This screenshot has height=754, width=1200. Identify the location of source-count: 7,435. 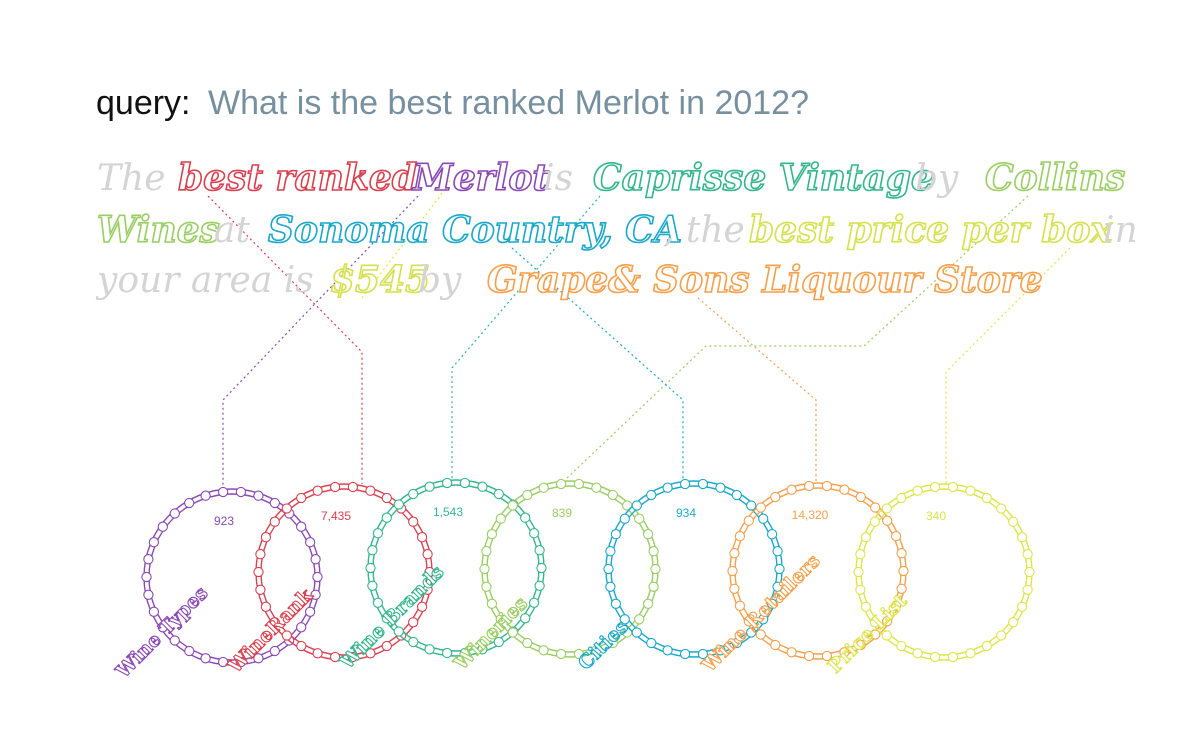
(336, 516).